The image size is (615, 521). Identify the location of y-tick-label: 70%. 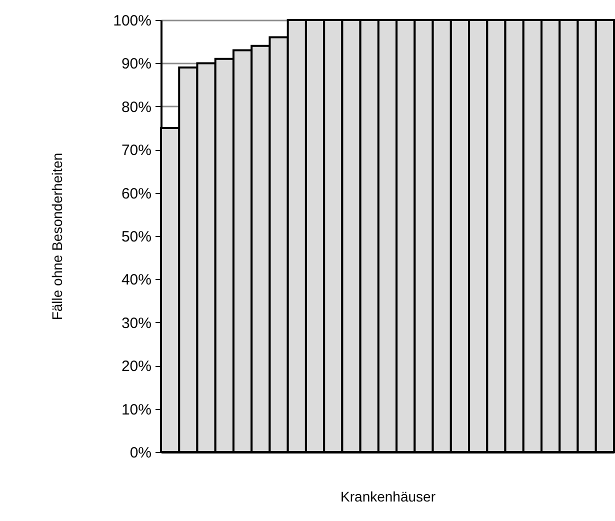
(136, 151).